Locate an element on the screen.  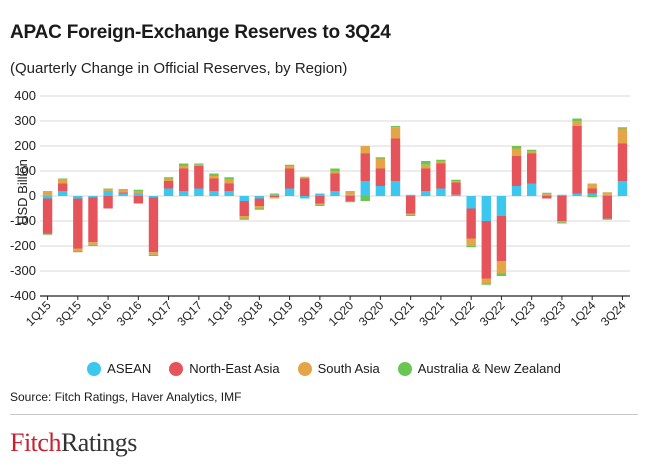
bar-asean-4Q21 is located at coordinates (456, 195).